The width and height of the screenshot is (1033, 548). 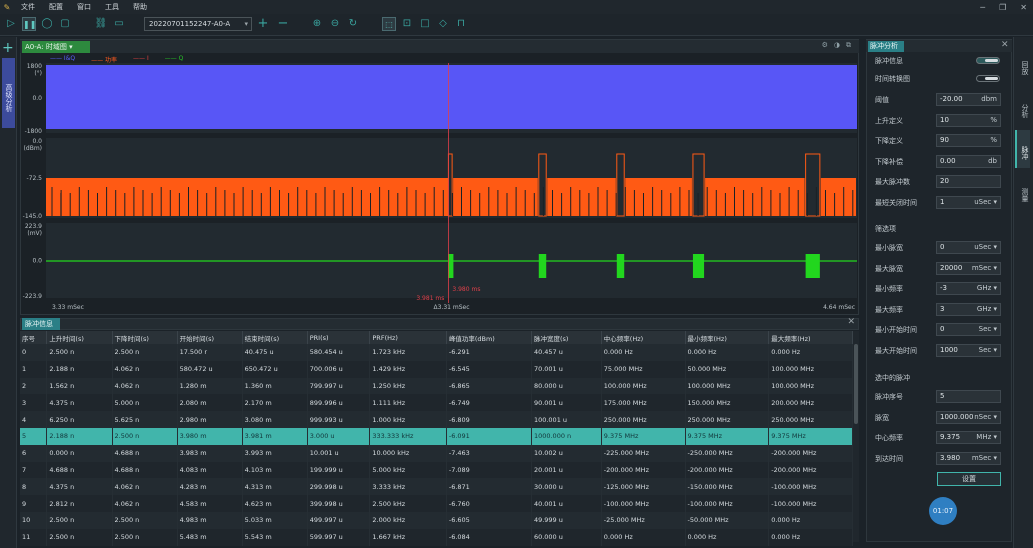 I want to click on time-convert-toggle, so click(x=988, y=78).